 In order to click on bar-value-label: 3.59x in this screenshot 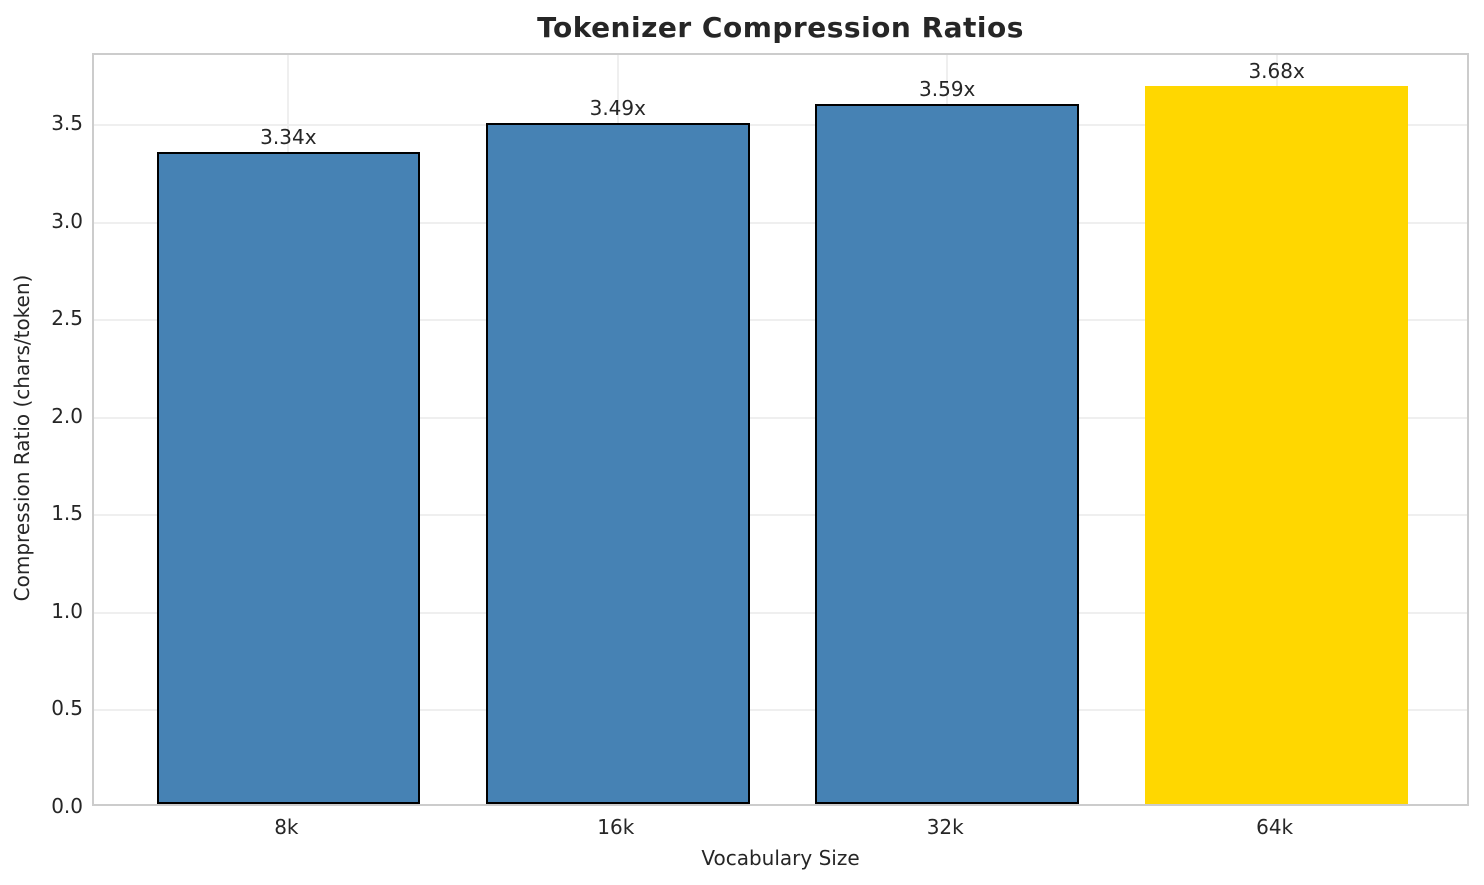, I will do `click(947, 88)`.